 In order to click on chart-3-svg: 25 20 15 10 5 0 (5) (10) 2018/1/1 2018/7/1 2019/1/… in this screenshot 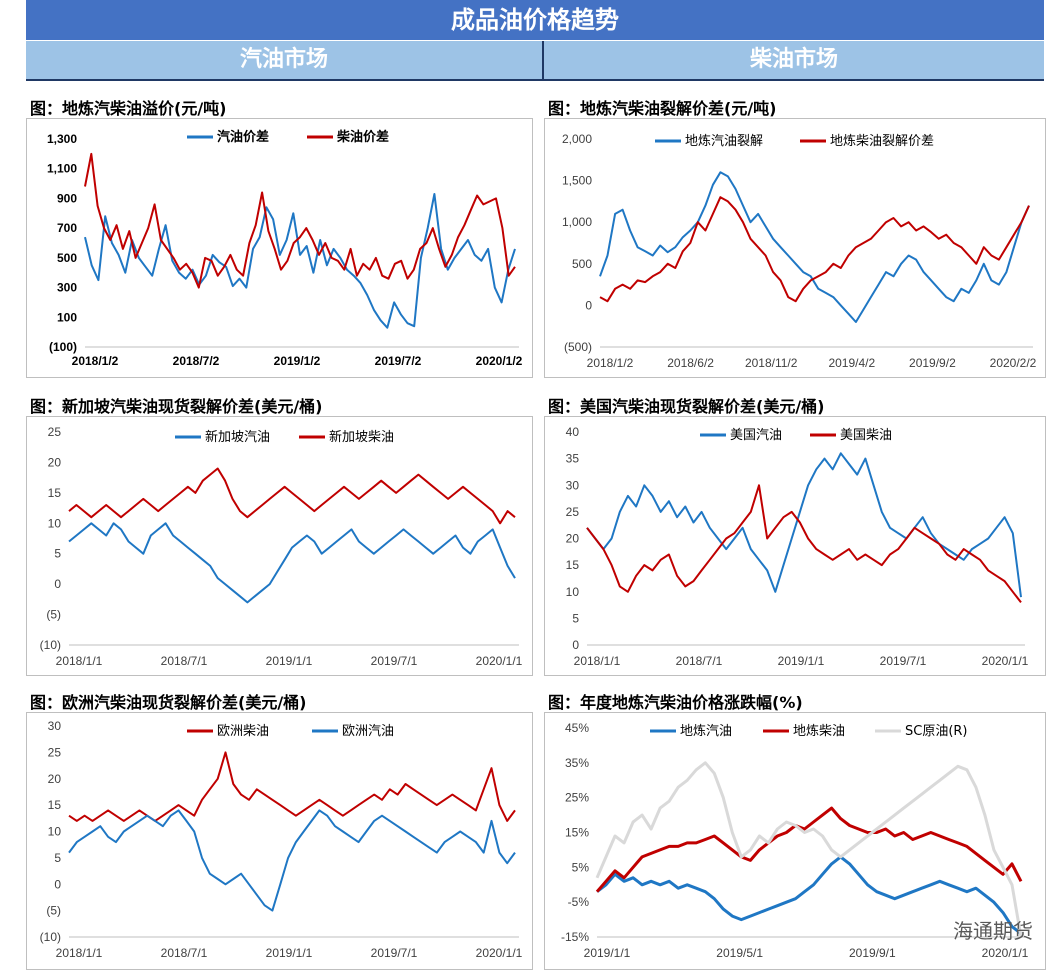, I will do `click(281, 546)`.